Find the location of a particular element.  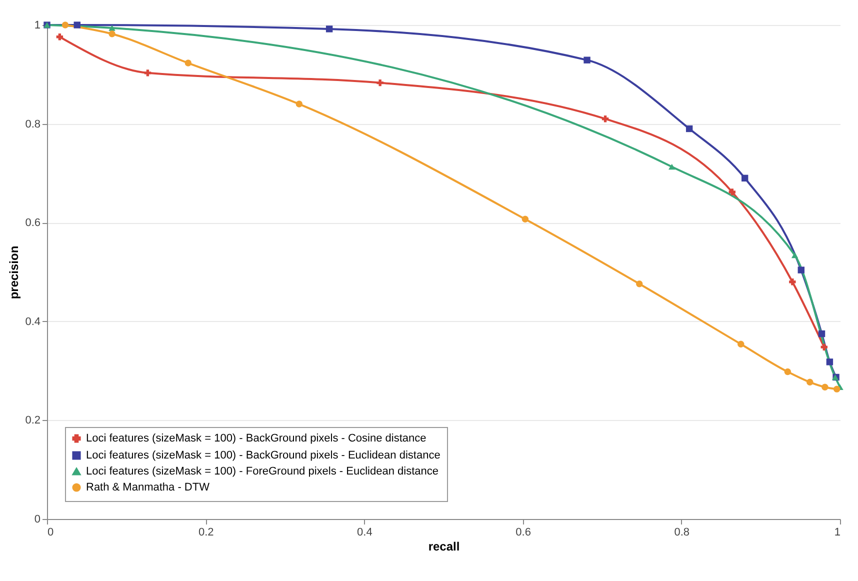

x-tick-label: 0.6 is located at coordinates (523, 532).